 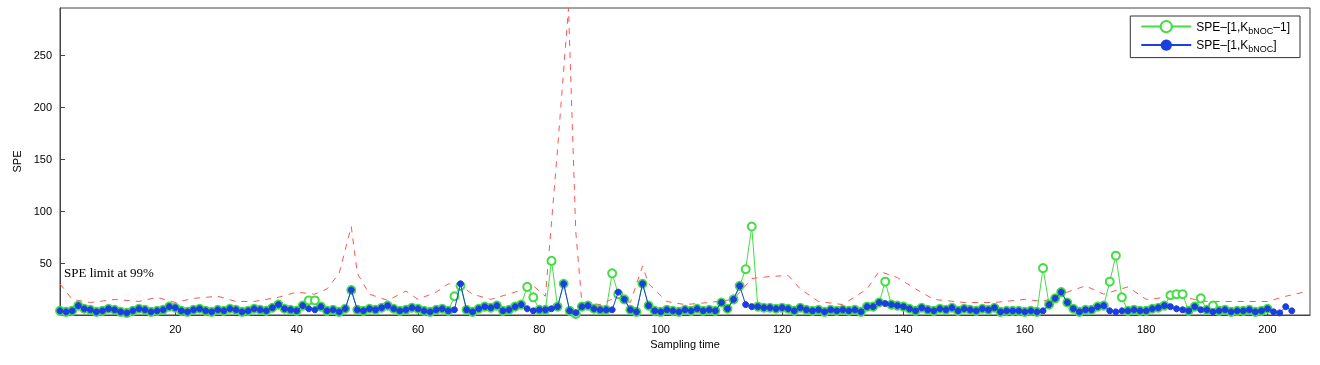 What do you see at coordinates (418, 328) in the screenshot?
I see `x-tick-label: 60` at bounding box center [418, 328].